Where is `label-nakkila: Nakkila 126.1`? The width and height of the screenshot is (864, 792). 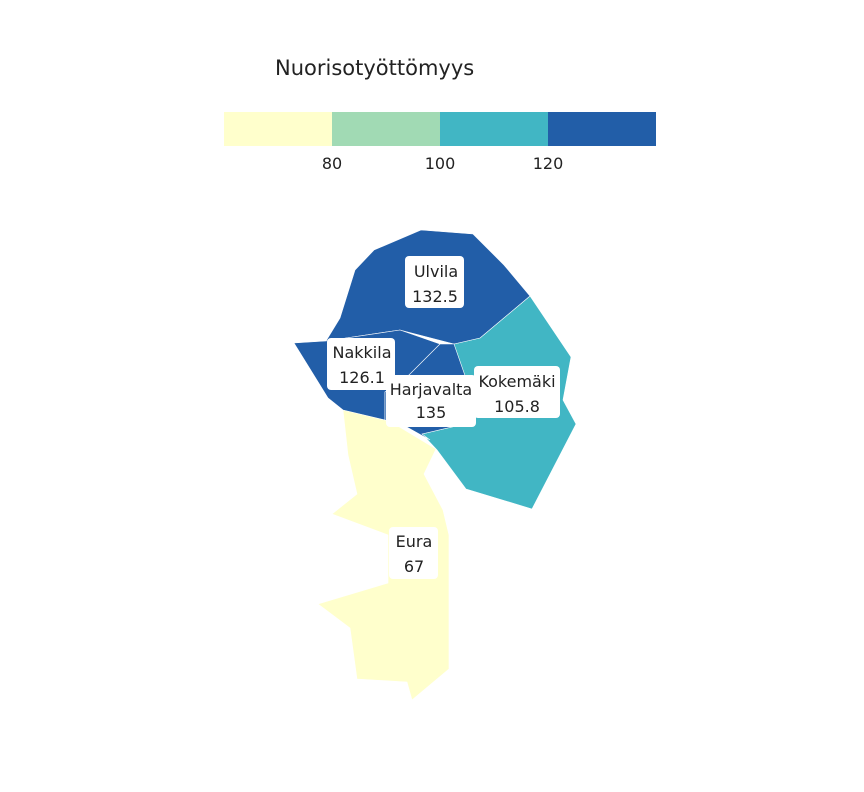 label-nakkila: Nakkila 126.1 is located at coordinates (361, 364).